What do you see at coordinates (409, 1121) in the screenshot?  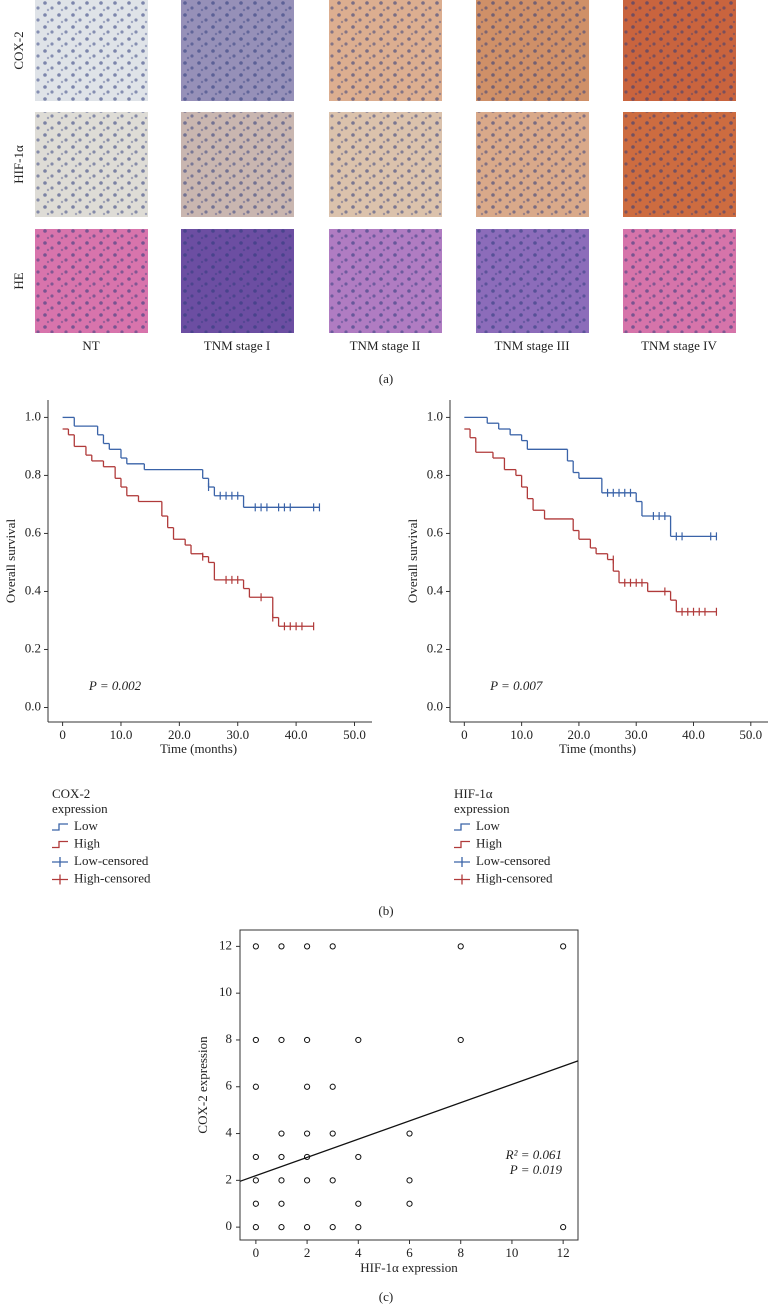 I see `trend-line` at bounding box center [409, 1121].